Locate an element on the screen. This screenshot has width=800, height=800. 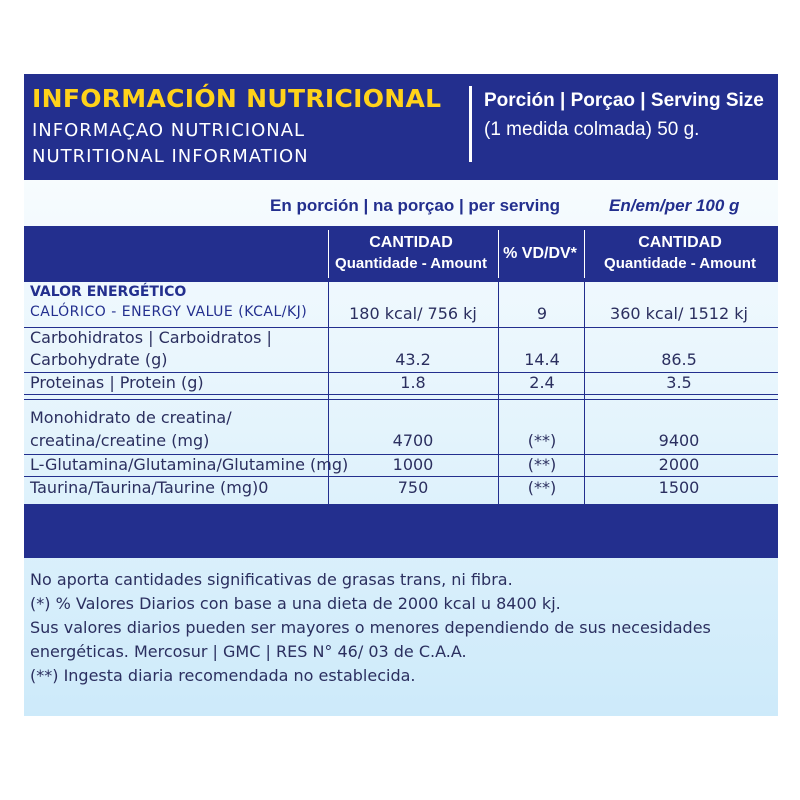
row-taurine-label: Taurina/Taurina/Taurine (mg)0 is located at coordinates (149, 487).